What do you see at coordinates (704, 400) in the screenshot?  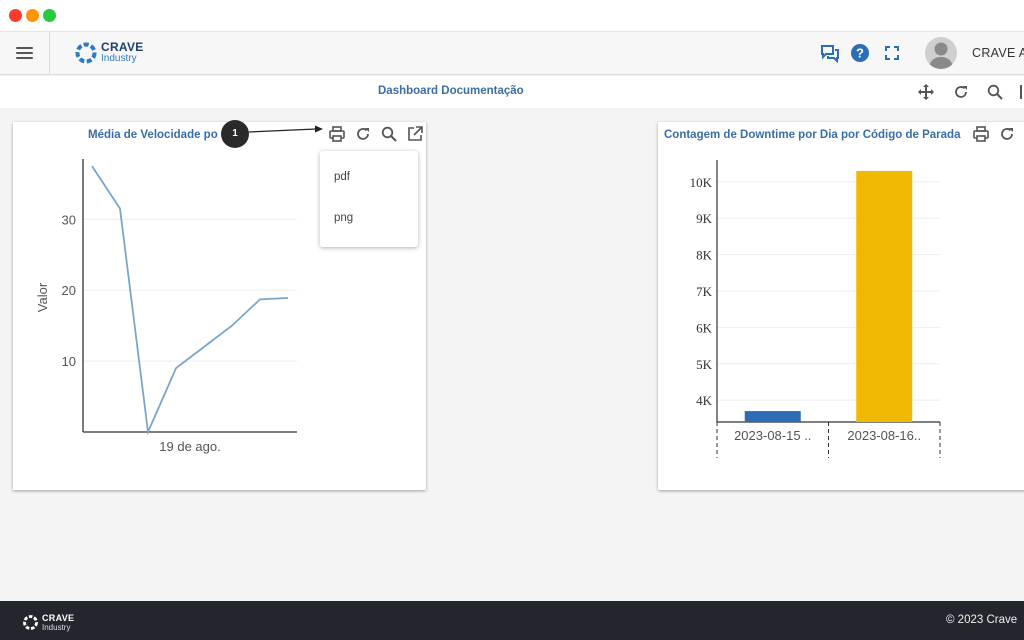 I see `y-tick-label: 4K` at bounding box center [704, 400].